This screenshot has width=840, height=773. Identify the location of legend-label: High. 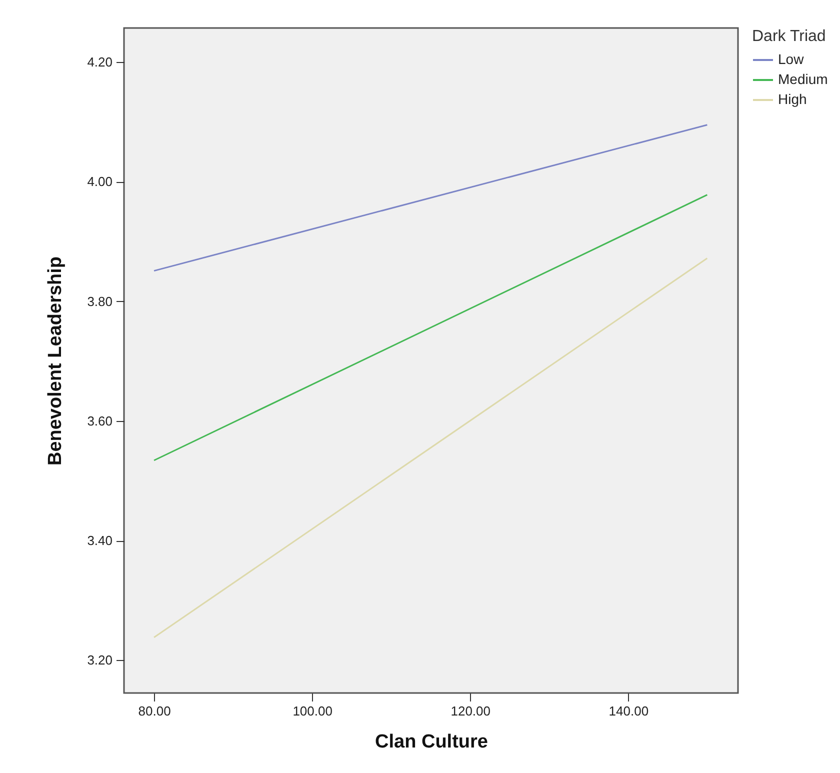
(792, 99).